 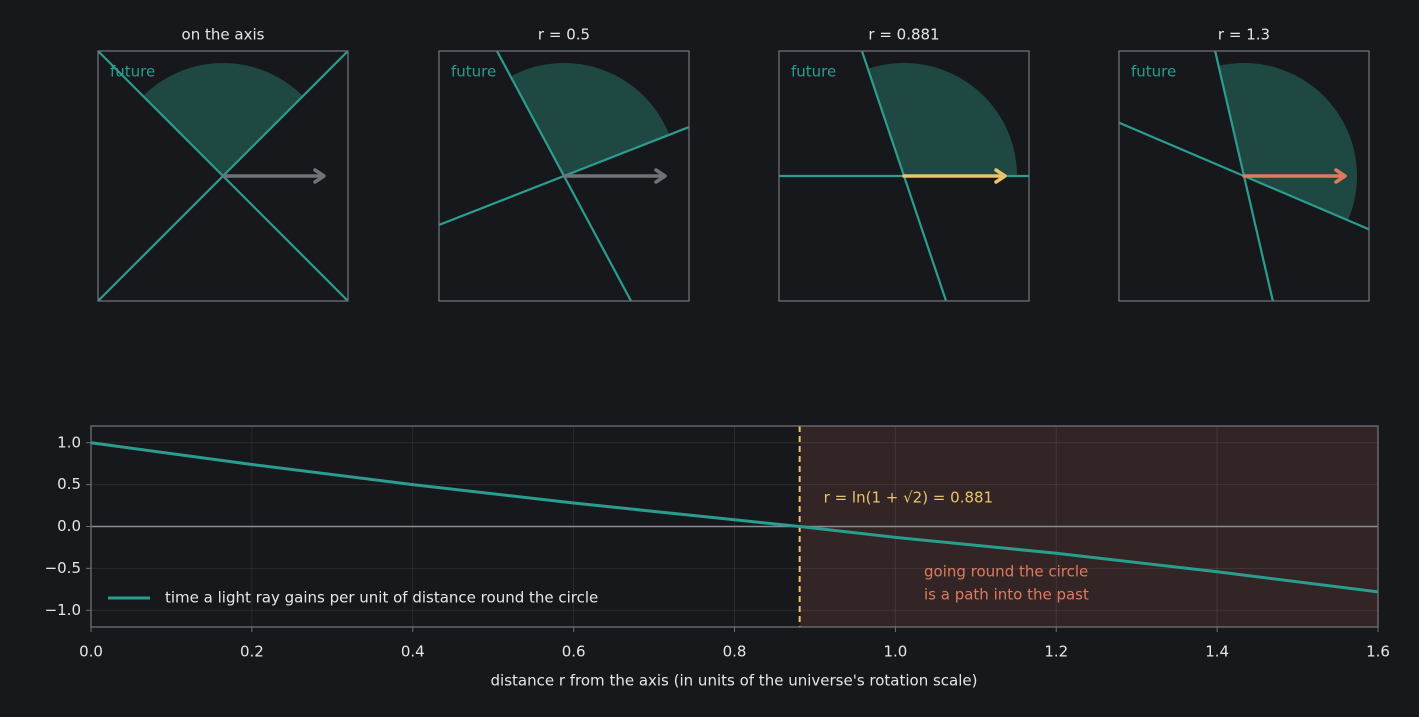 I want to click on panel-title: r = 1.3, so click(x=1244, y=35).